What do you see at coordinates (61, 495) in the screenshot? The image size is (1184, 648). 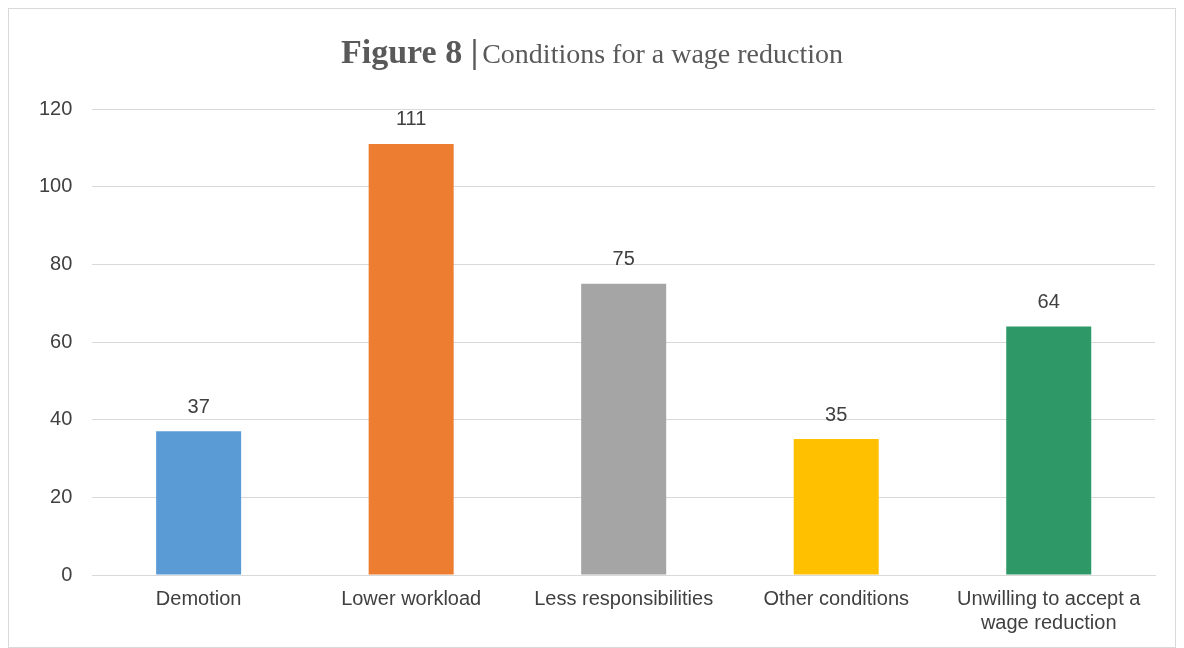 I see `y-tick-label: 20` at bounding box center [61, 495].